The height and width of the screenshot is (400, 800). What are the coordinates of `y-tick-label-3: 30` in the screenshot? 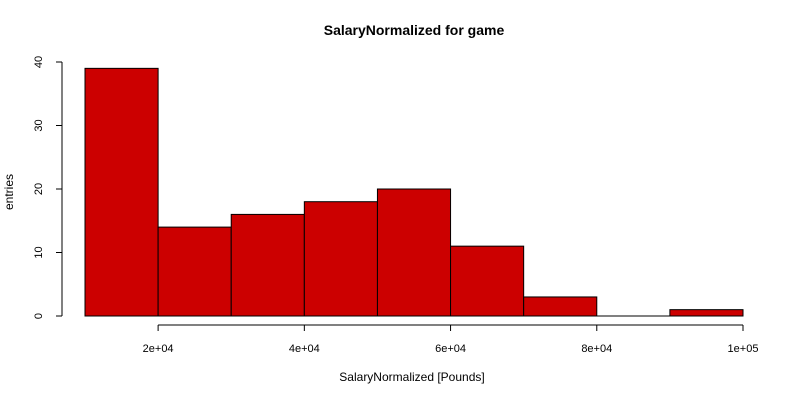 It's located at (39, 125).